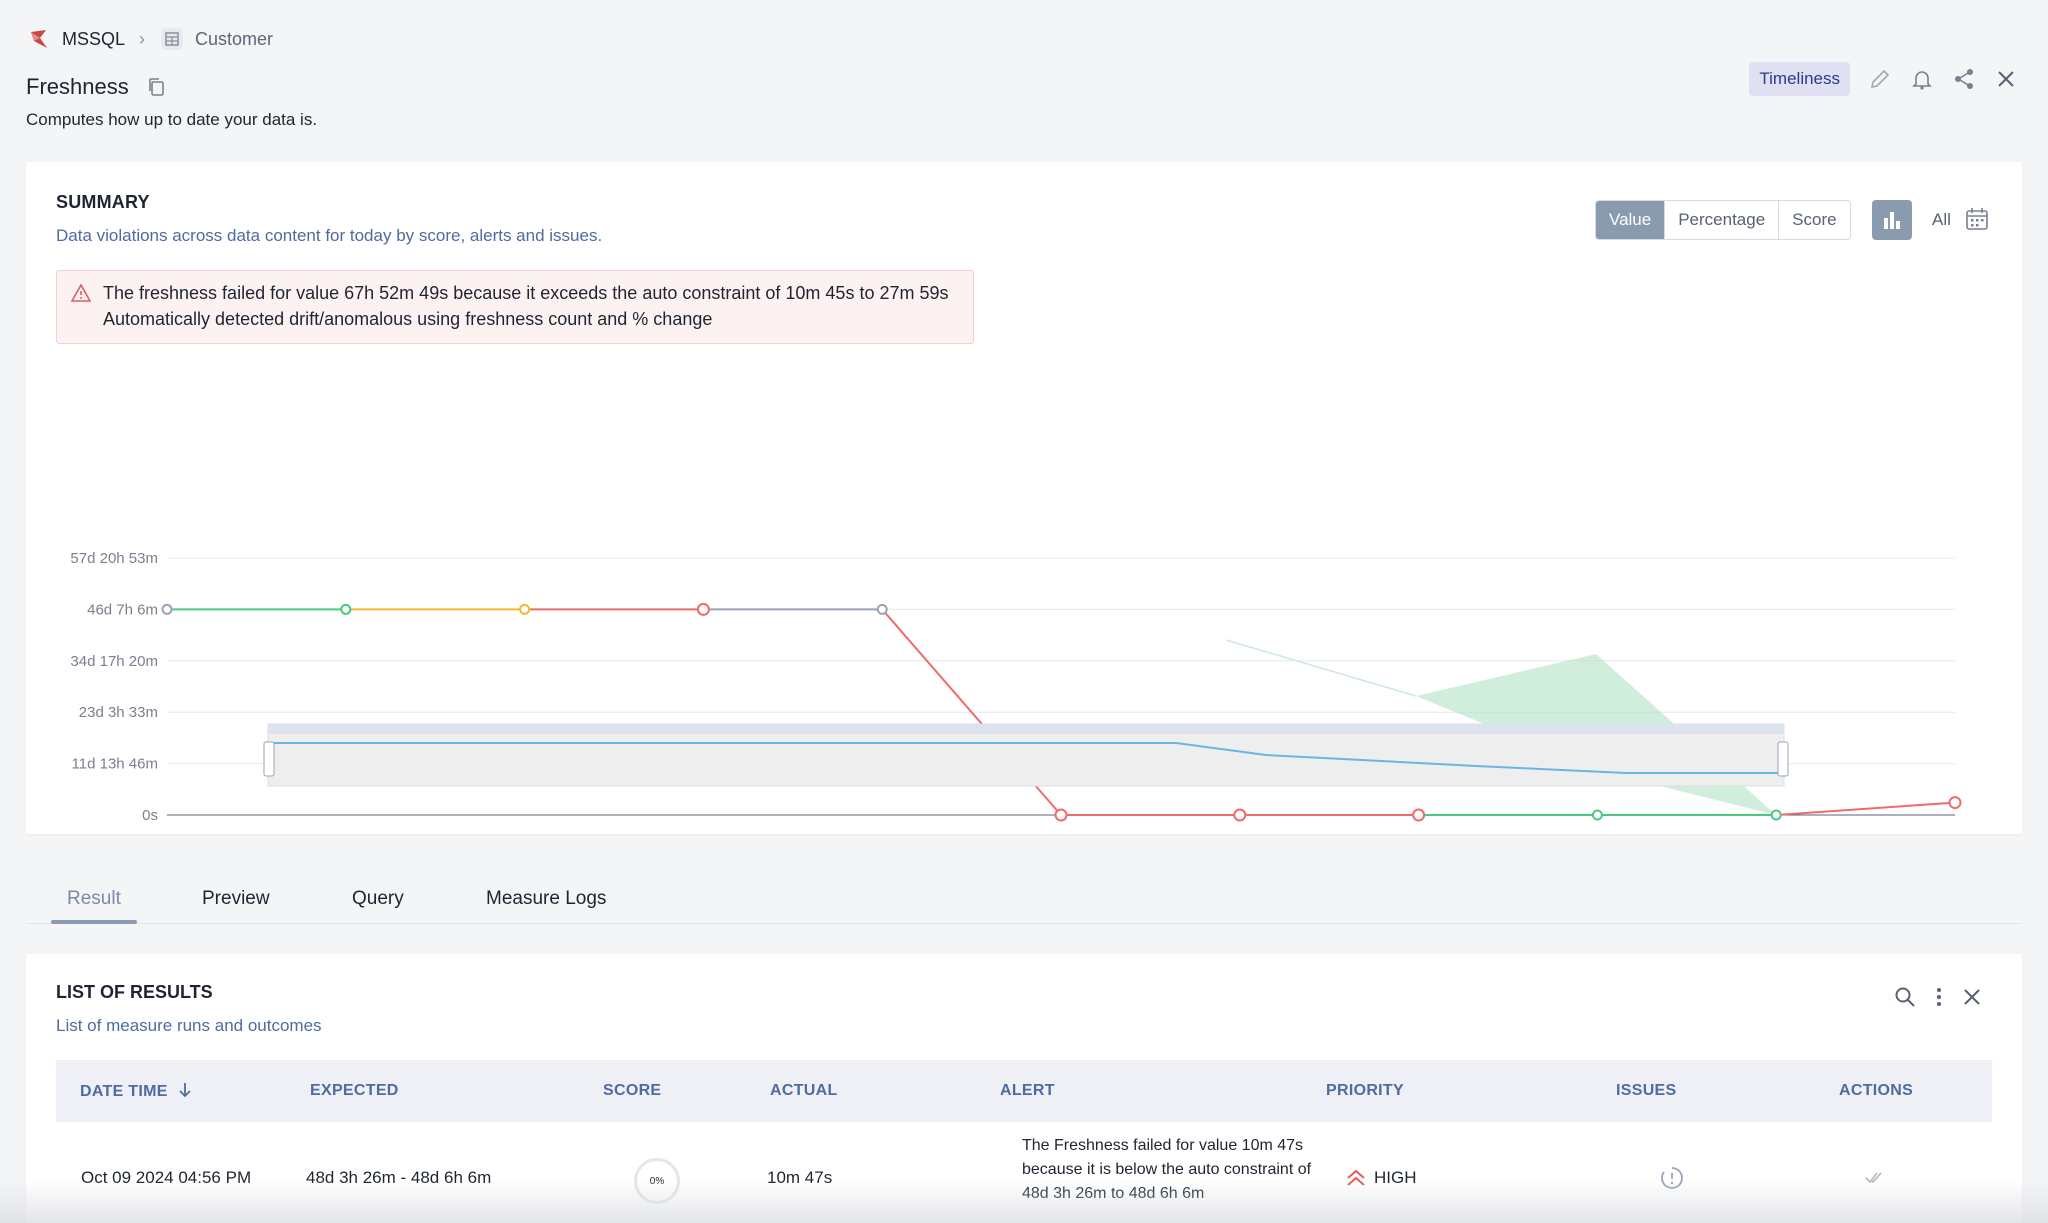 This screenshot has width=2048, height=1223. What do you see at coordinates (94, 38) in the screenshot?
I see `breadcrumb-source: MSSQL` at bounding box center [94, 38].